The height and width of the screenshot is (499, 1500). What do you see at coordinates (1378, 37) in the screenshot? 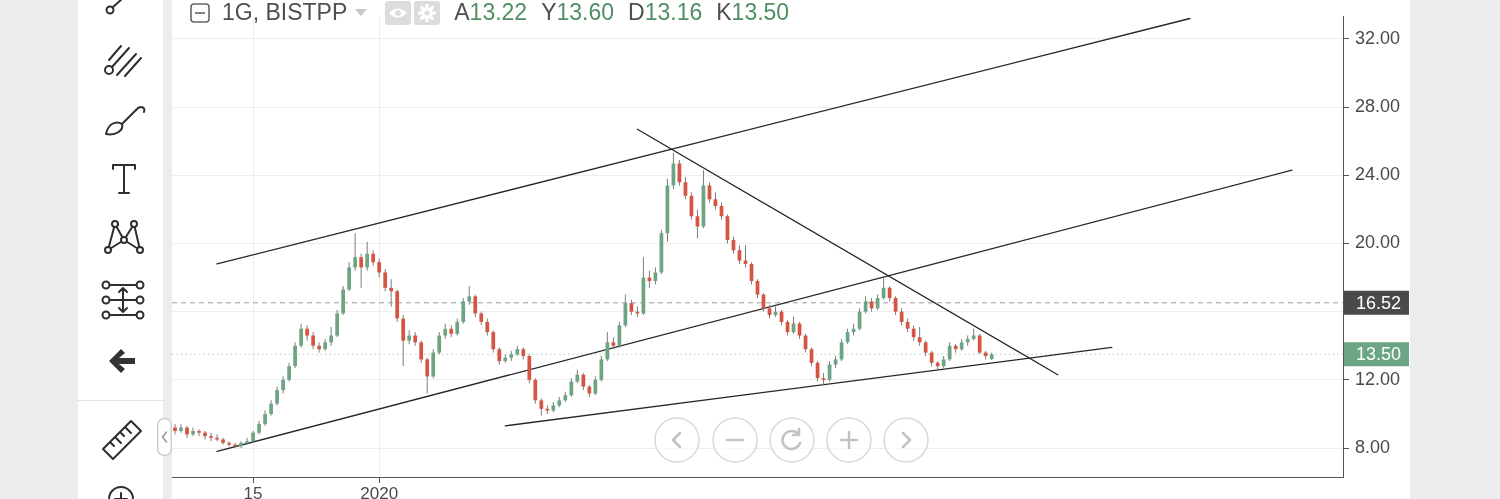
I see `y-tick-label: 32.00` at bounding box center [1378, 37].